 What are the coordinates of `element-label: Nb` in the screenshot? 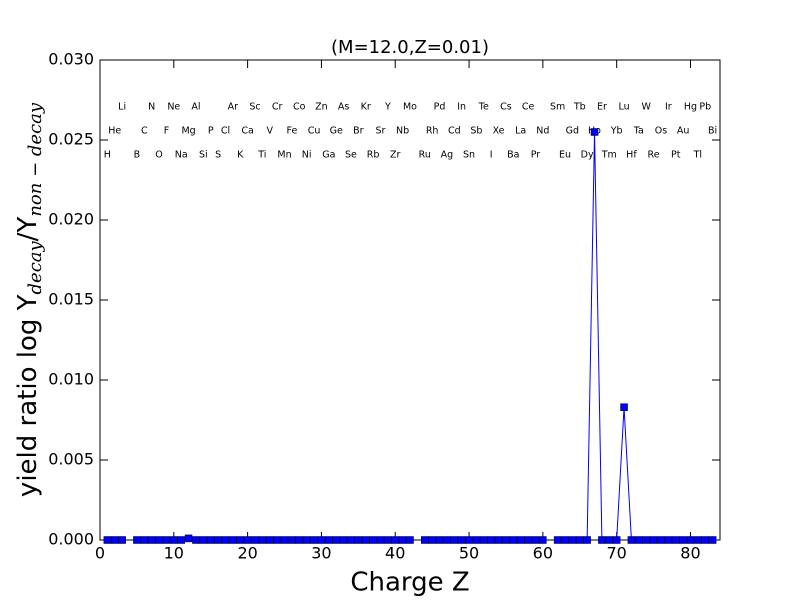 It's located at (402, 131).